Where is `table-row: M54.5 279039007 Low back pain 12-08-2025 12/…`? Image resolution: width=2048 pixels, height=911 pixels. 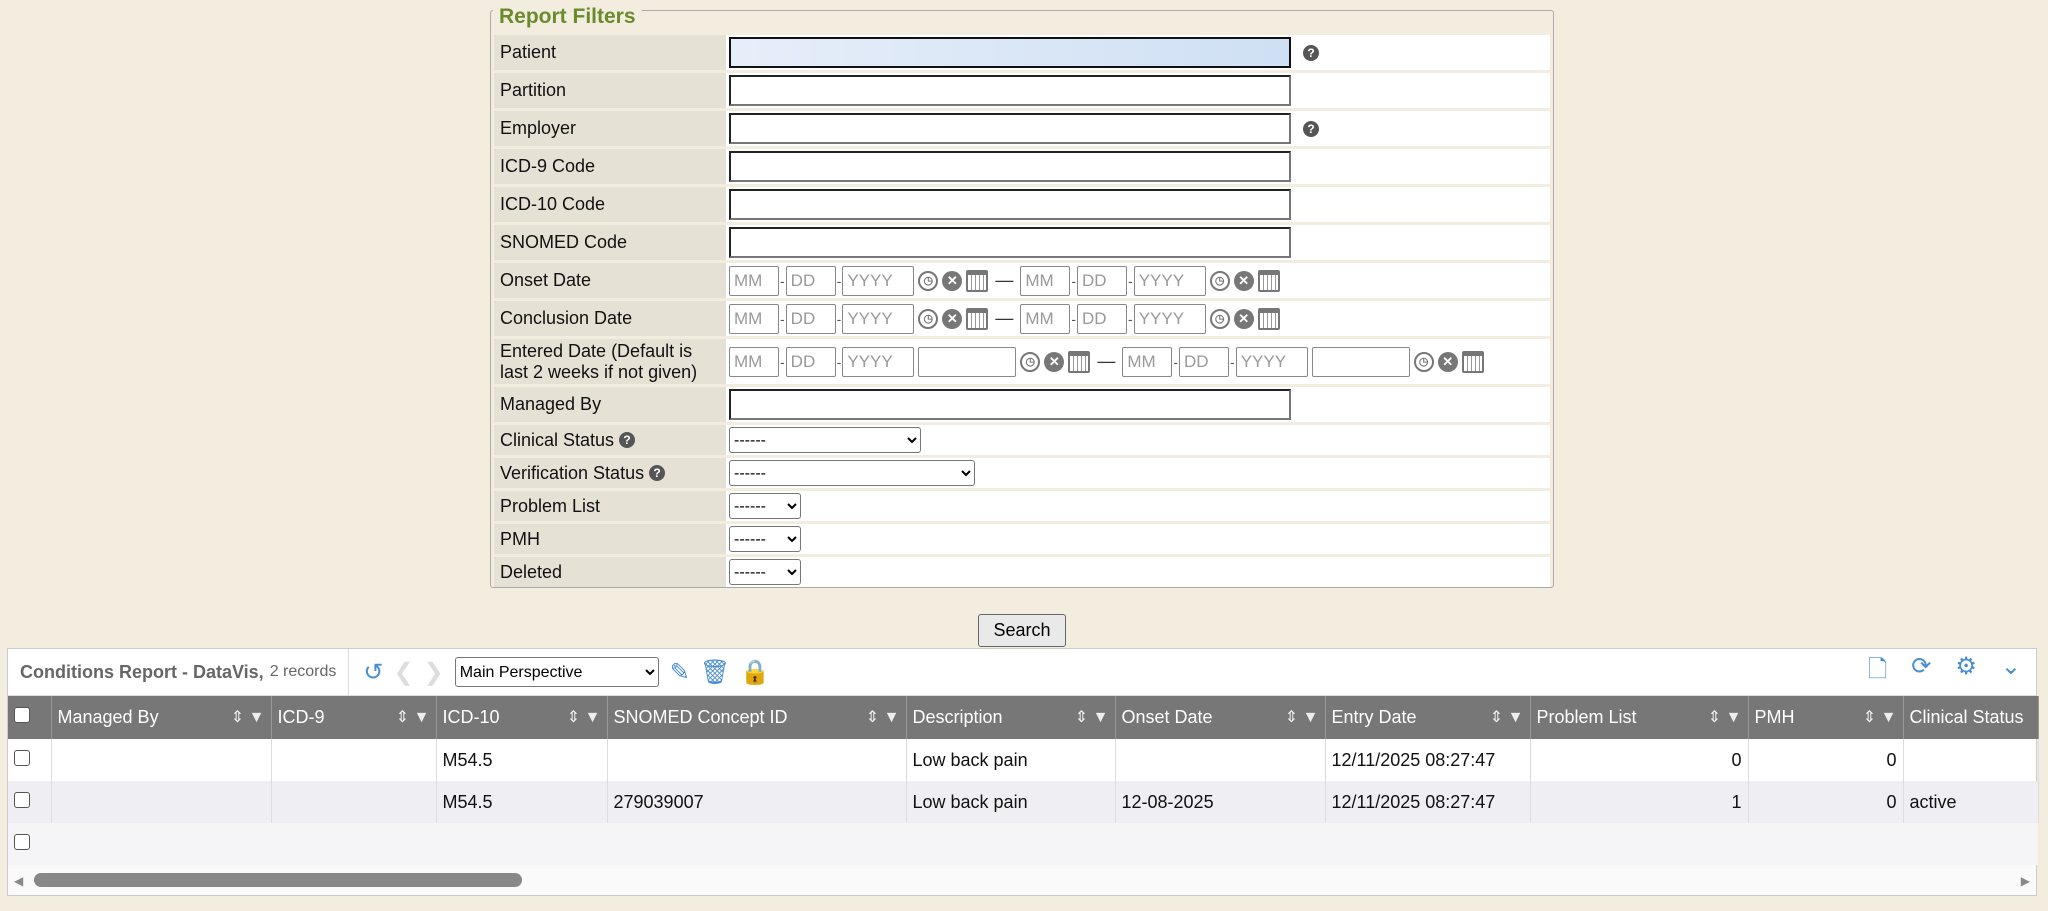 table-row: M54.5 279039007 Low back pain 12-08-2025 12/… is located at coordinates (1023, 802).